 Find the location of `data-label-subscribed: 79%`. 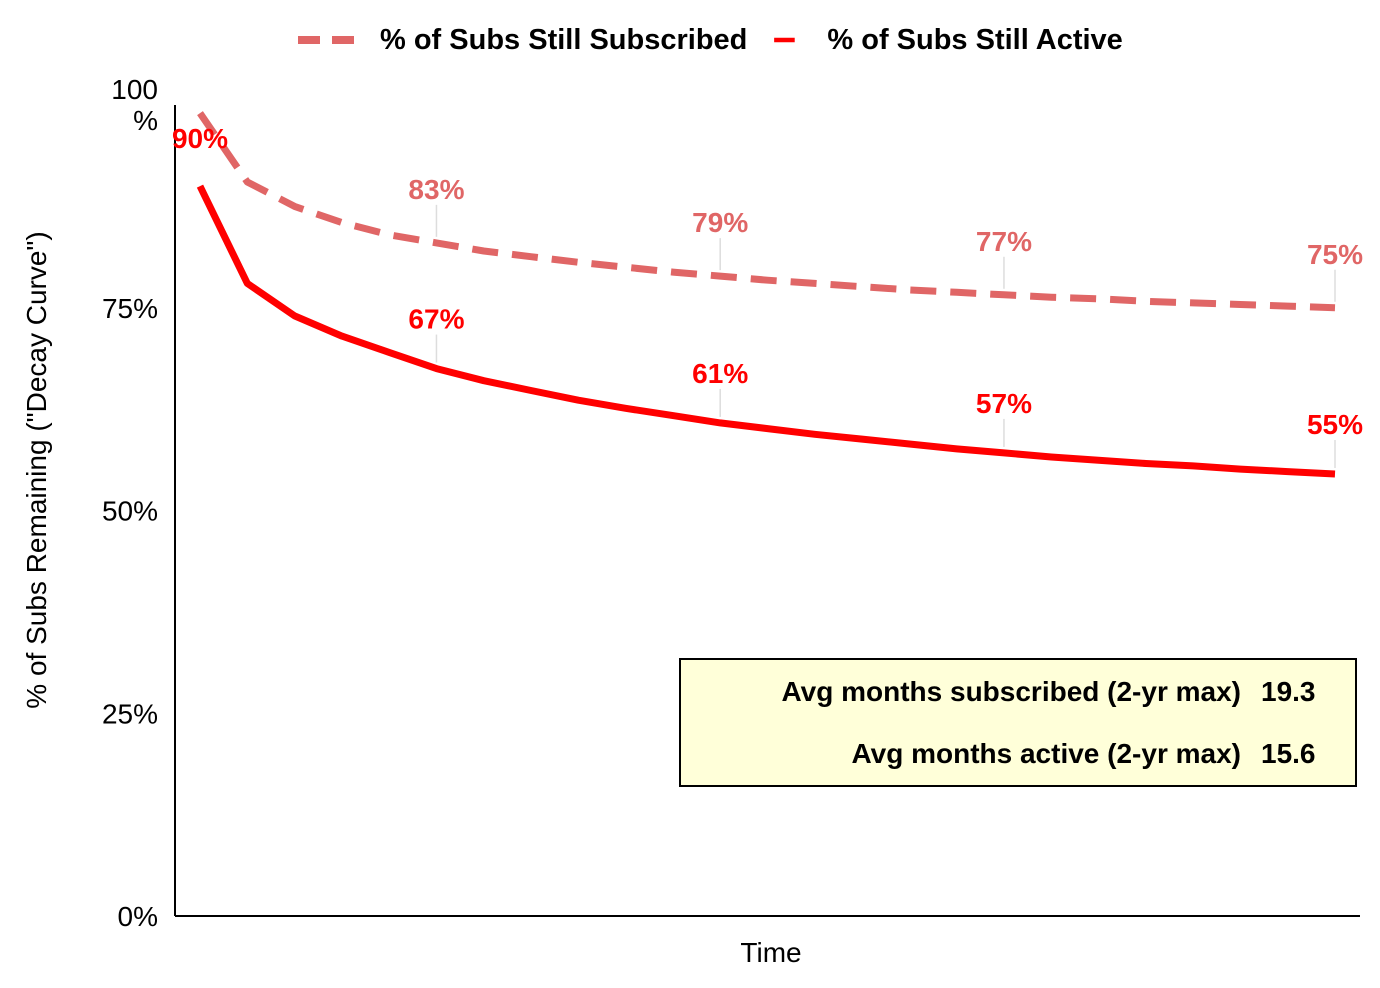

data-label-subscribed: 79% is located at coordinates (720, 222).